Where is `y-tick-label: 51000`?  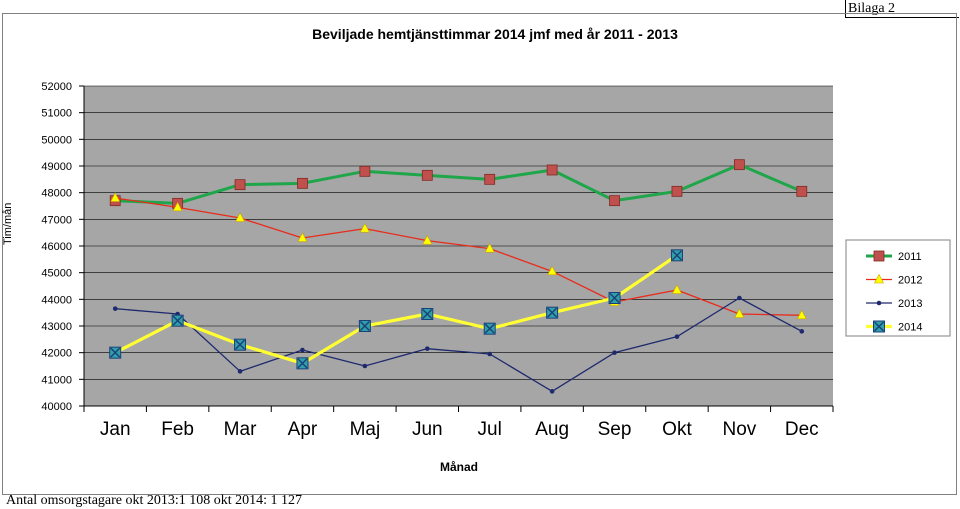
y-tick-label: 51000 is located at coordinates (56, 114).